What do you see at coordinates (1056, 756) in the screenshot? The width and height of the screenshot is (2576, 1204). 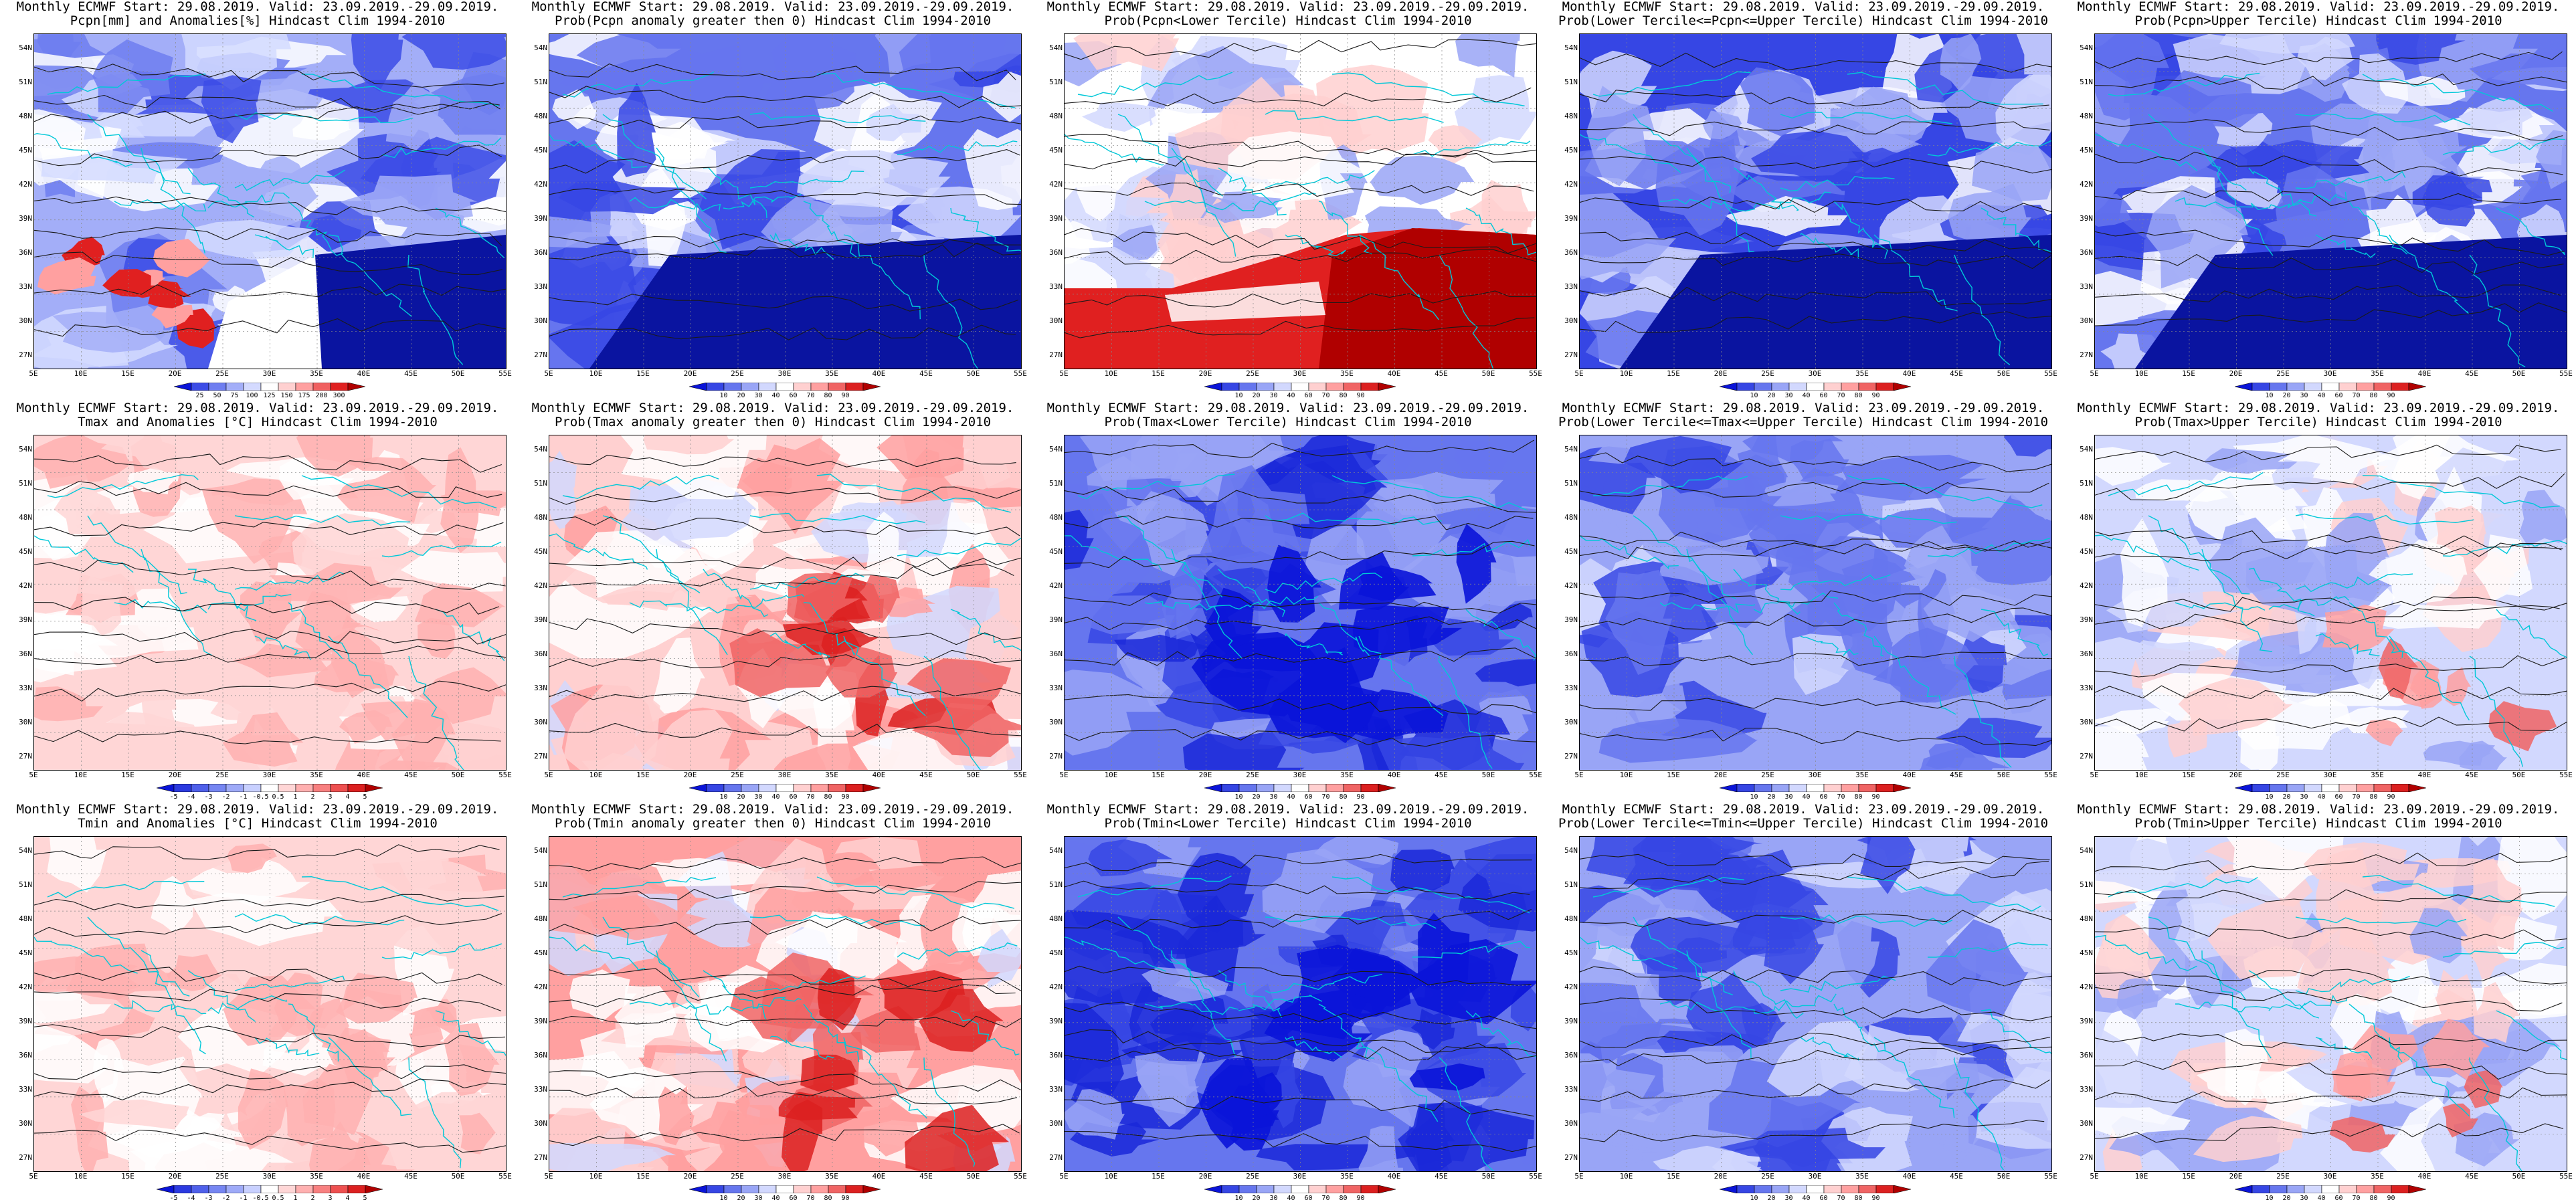 I see `latitude-tick-label: 27N` at bounding box center [1056, 756].